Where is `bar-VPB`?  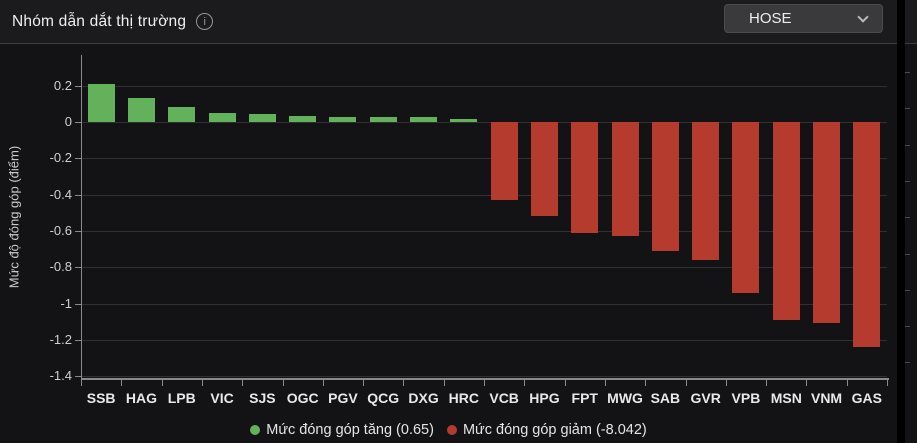 bar-VPB is located at coordinates (746, 207).